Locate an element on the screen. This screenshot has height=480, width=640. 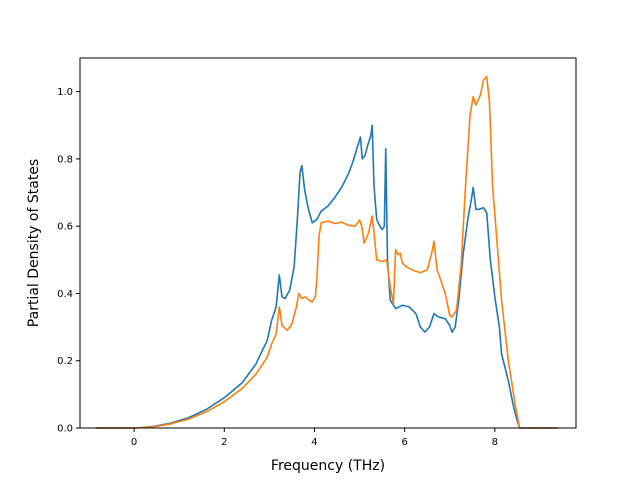
x-tick-label: 6 is located at coordinates (404, 442).